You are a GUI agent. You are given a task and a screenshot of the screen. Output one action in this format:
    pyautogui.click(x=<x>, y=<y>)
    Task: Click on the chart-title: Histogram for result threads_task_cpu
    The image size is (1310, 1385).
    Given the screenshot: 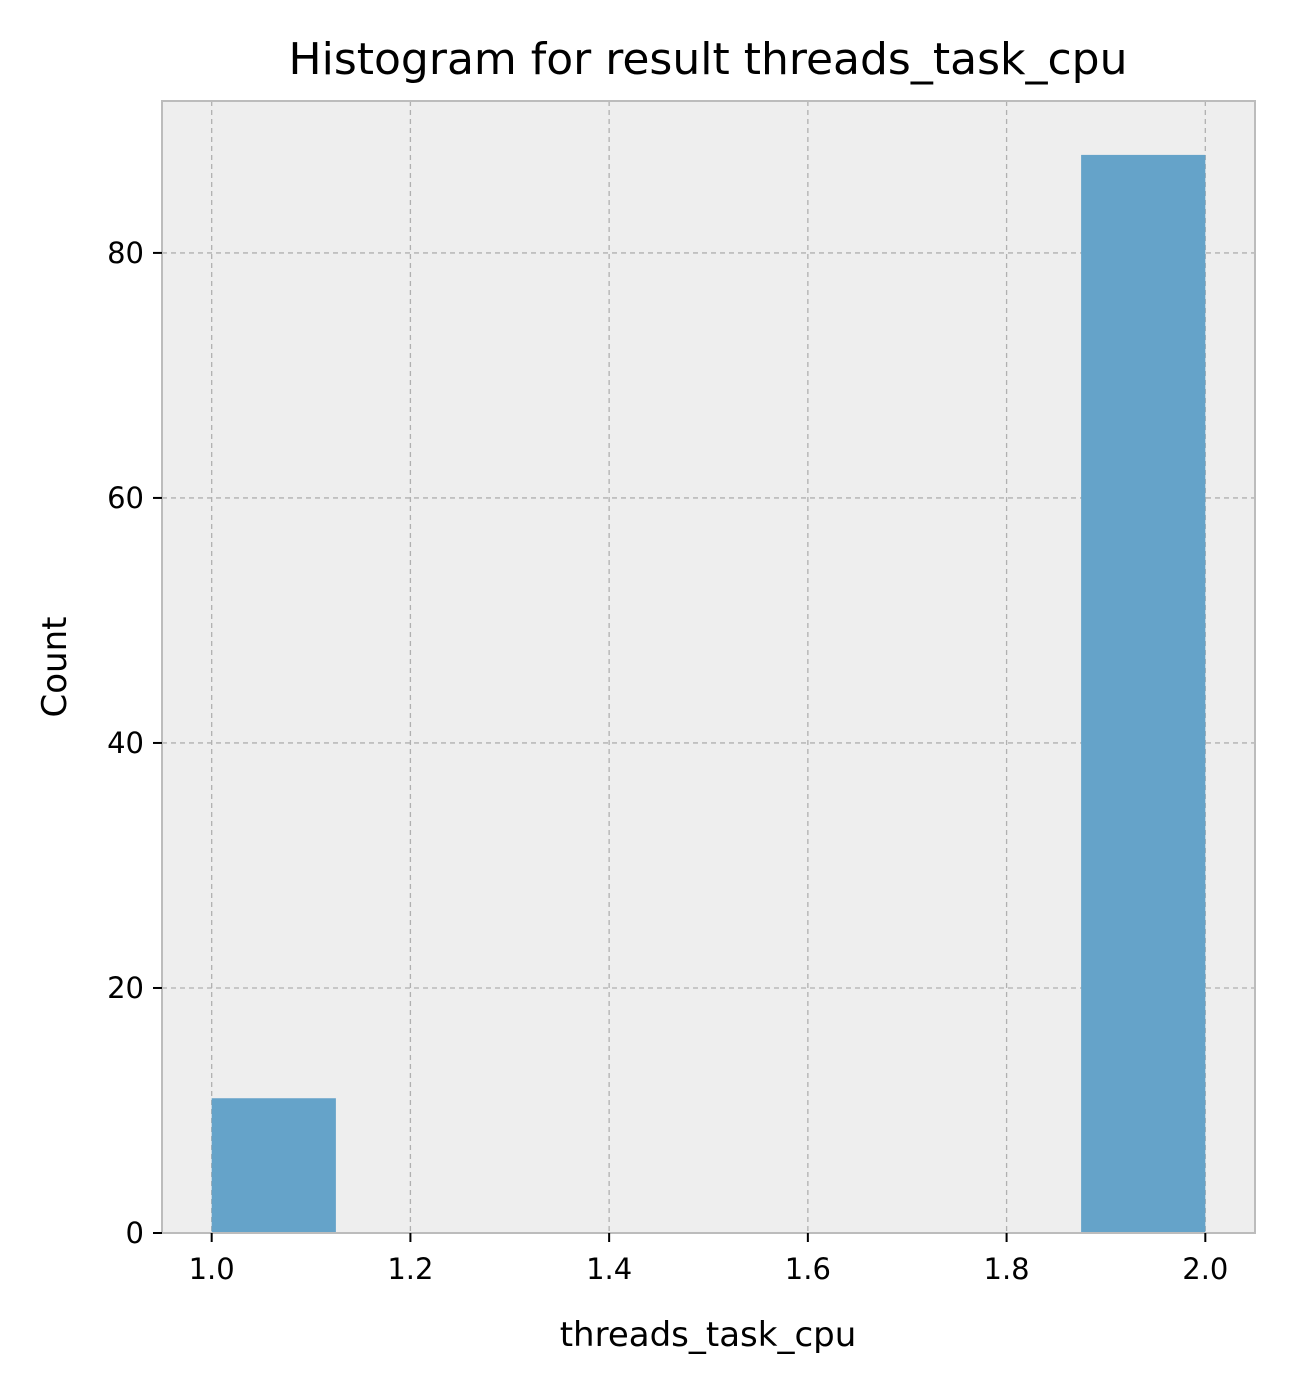 What is the action you would take?
    pyautogui.click(x=708, y=59)
    